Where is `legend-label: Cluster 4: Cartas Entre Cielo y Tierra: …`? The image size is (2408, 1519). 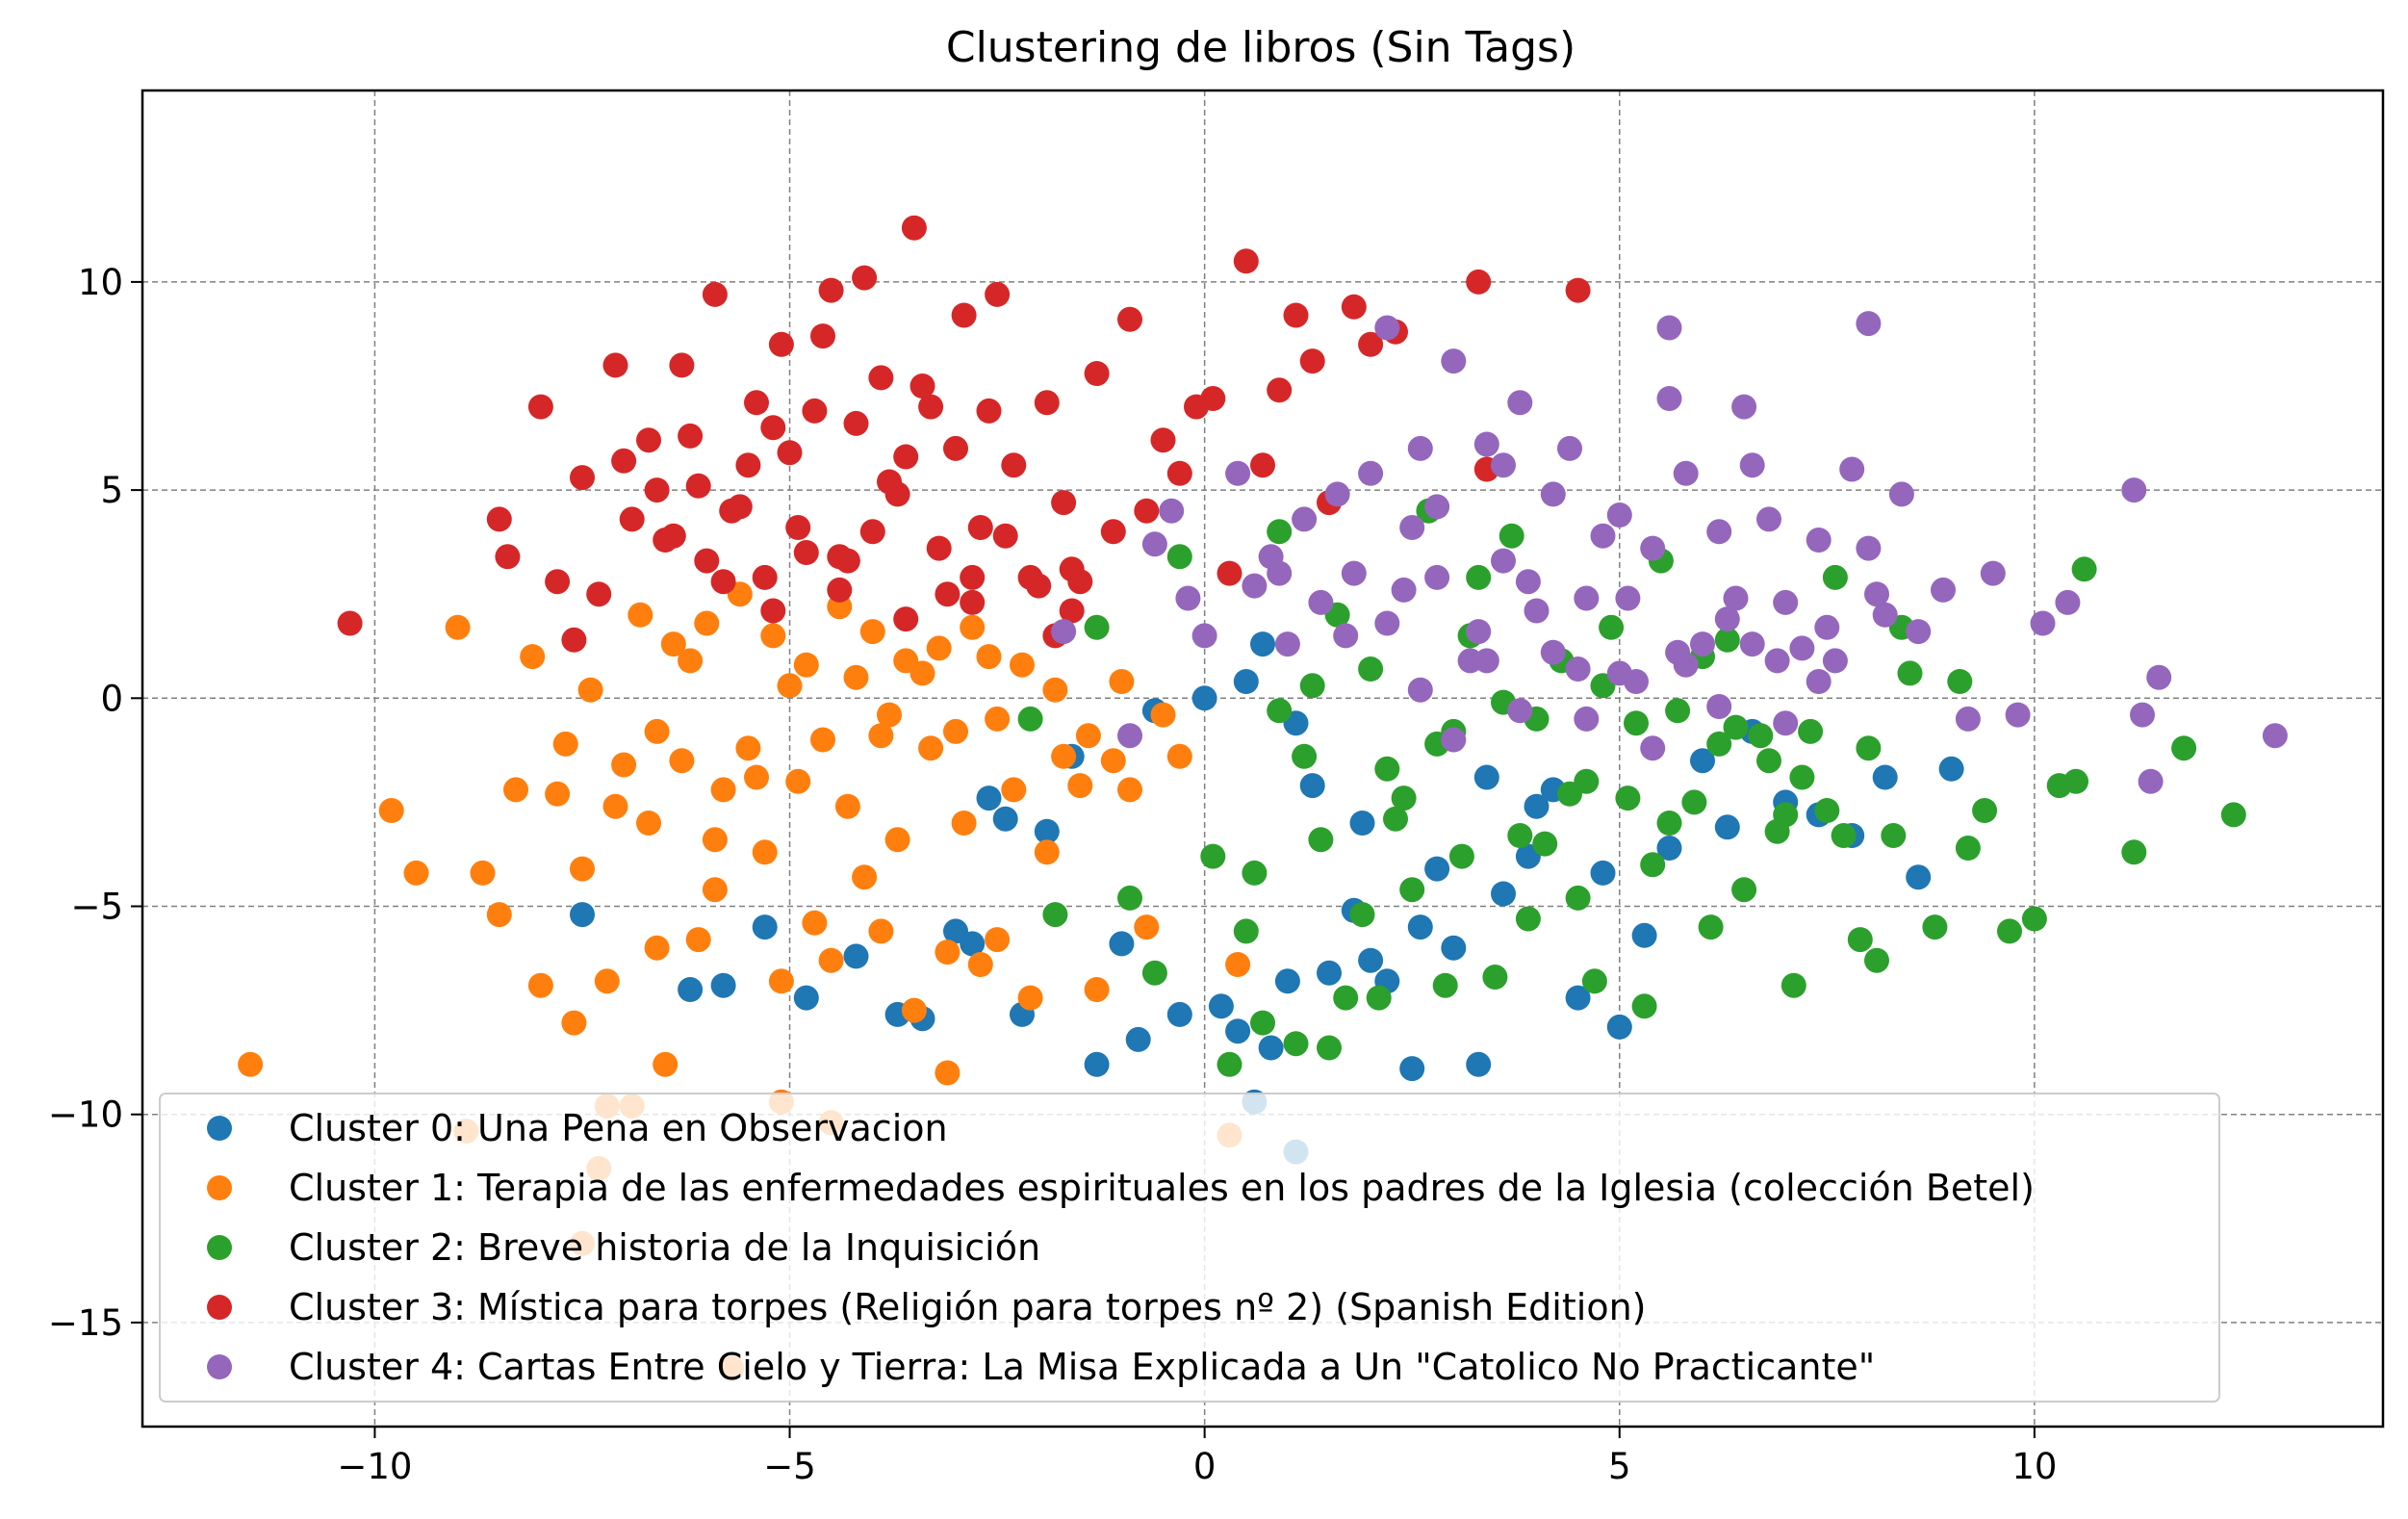 legend-label: Cluster 4: Cartas Entre Cielo y Tierra: … is located at coordinates (1082, 1367).